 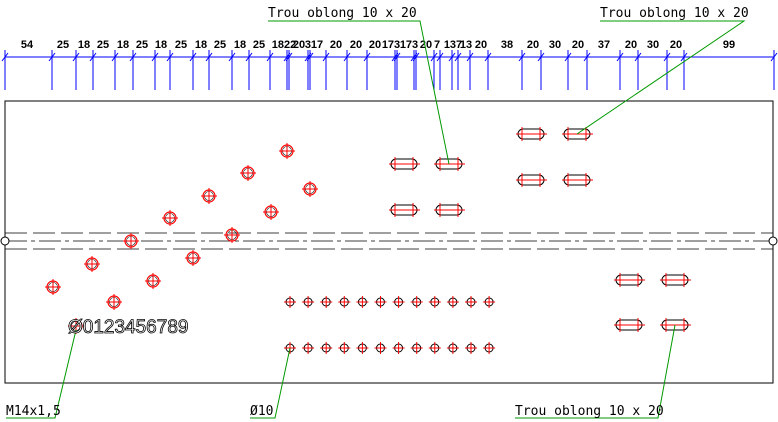 I want to click on dimension-label: 99, so click(x=729, y=45).